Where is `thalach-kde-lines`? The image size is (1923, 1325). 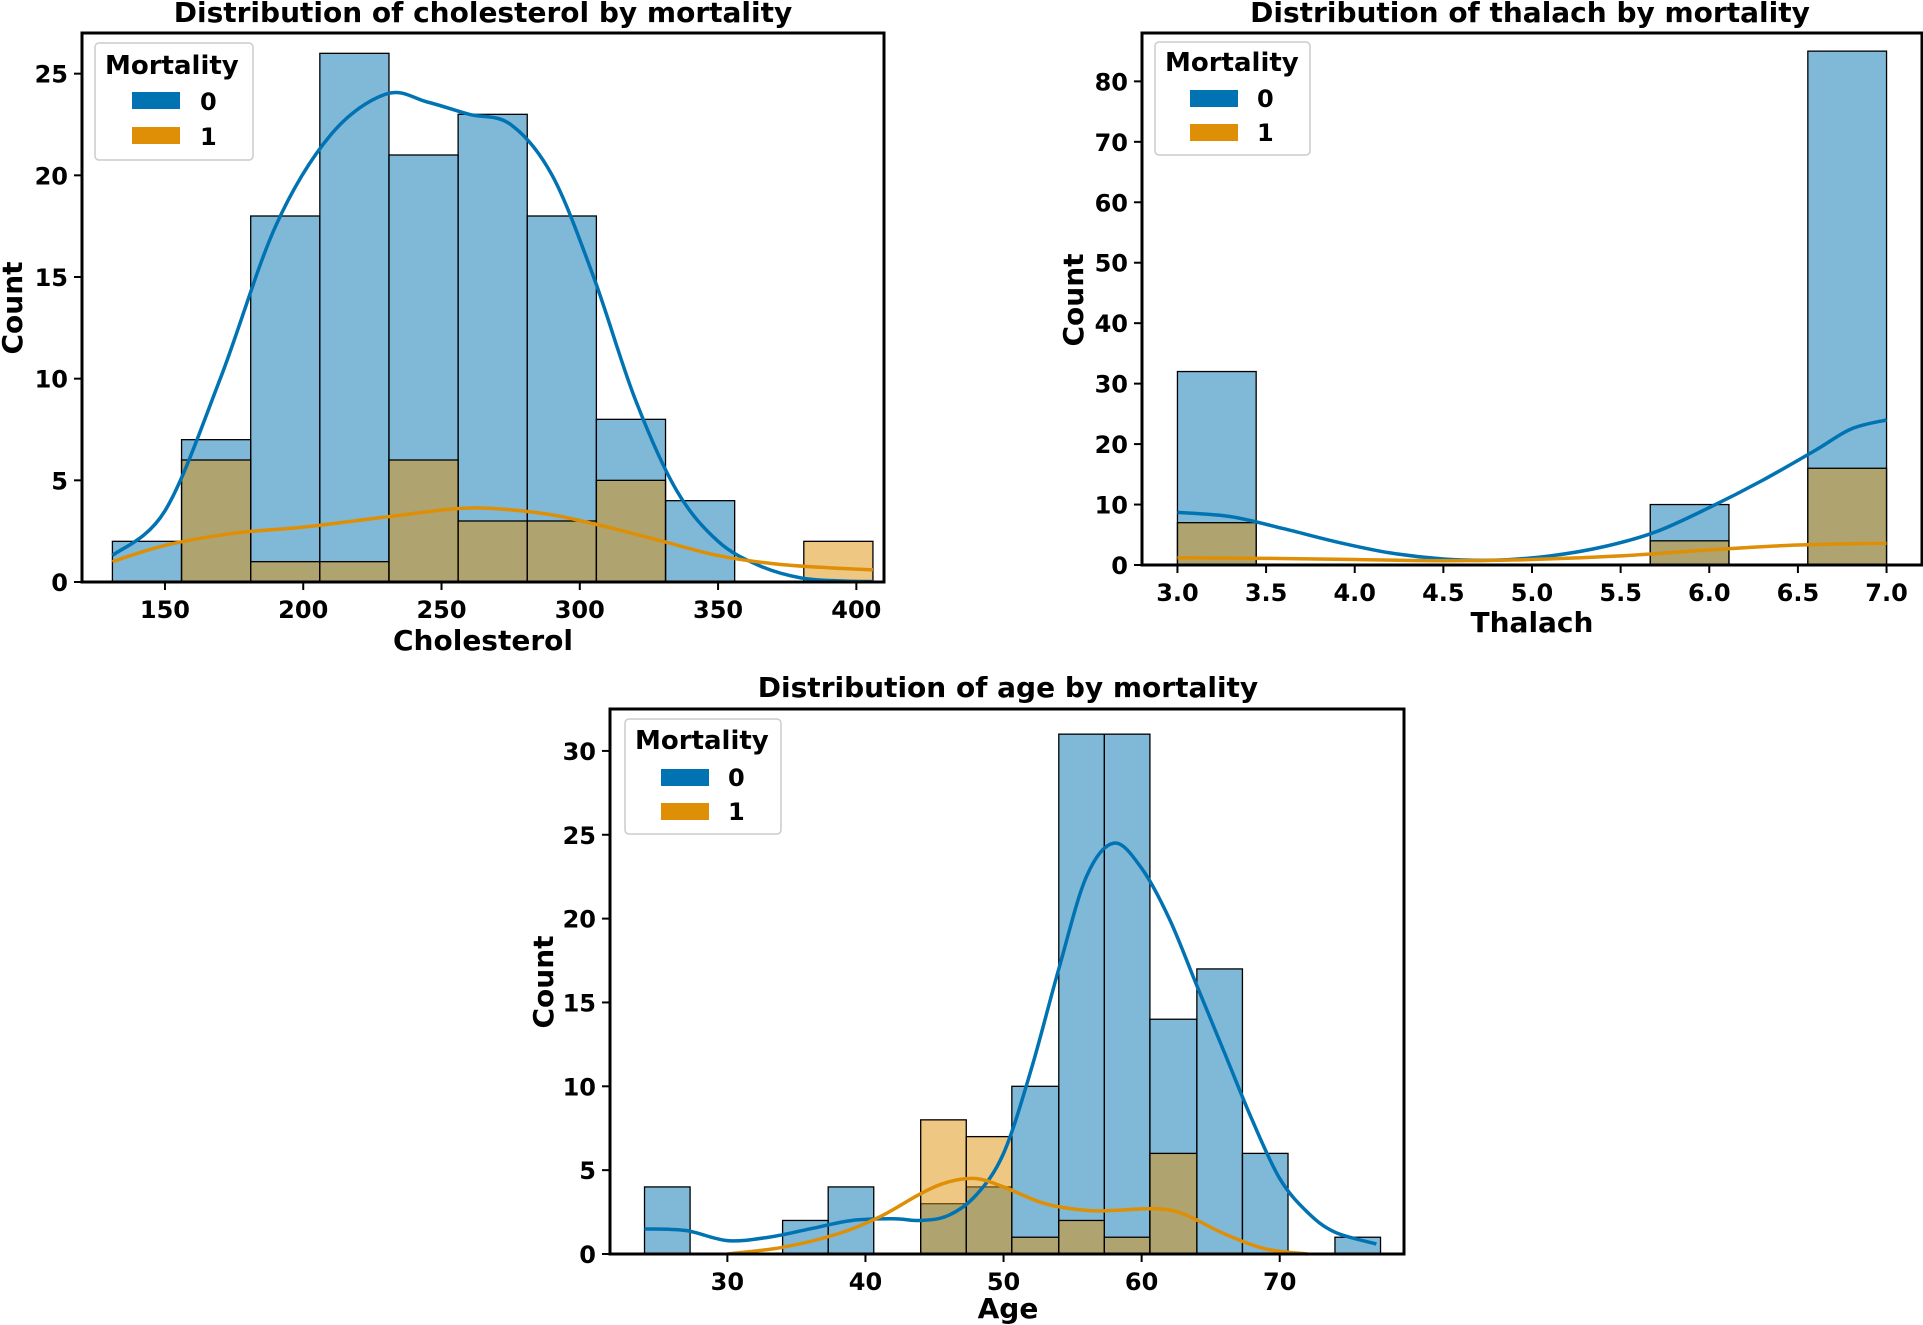
thalach-kde-lines is located at coordinates (1532, 490).